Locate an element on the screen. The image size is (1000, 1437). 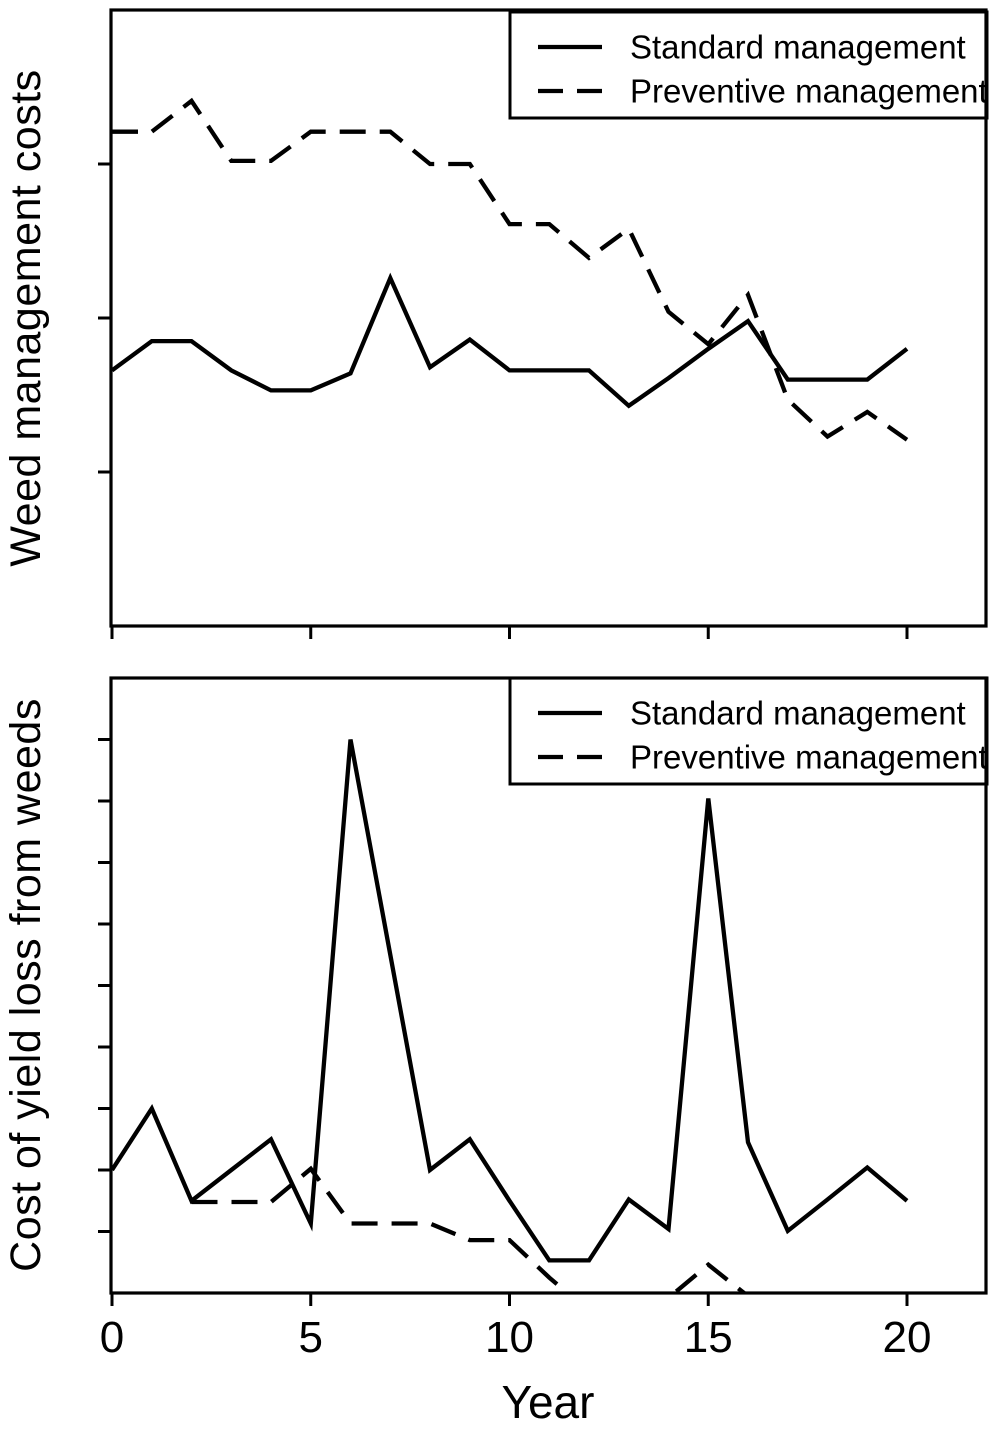
series-line-standard is located at coordinates (510, 340).